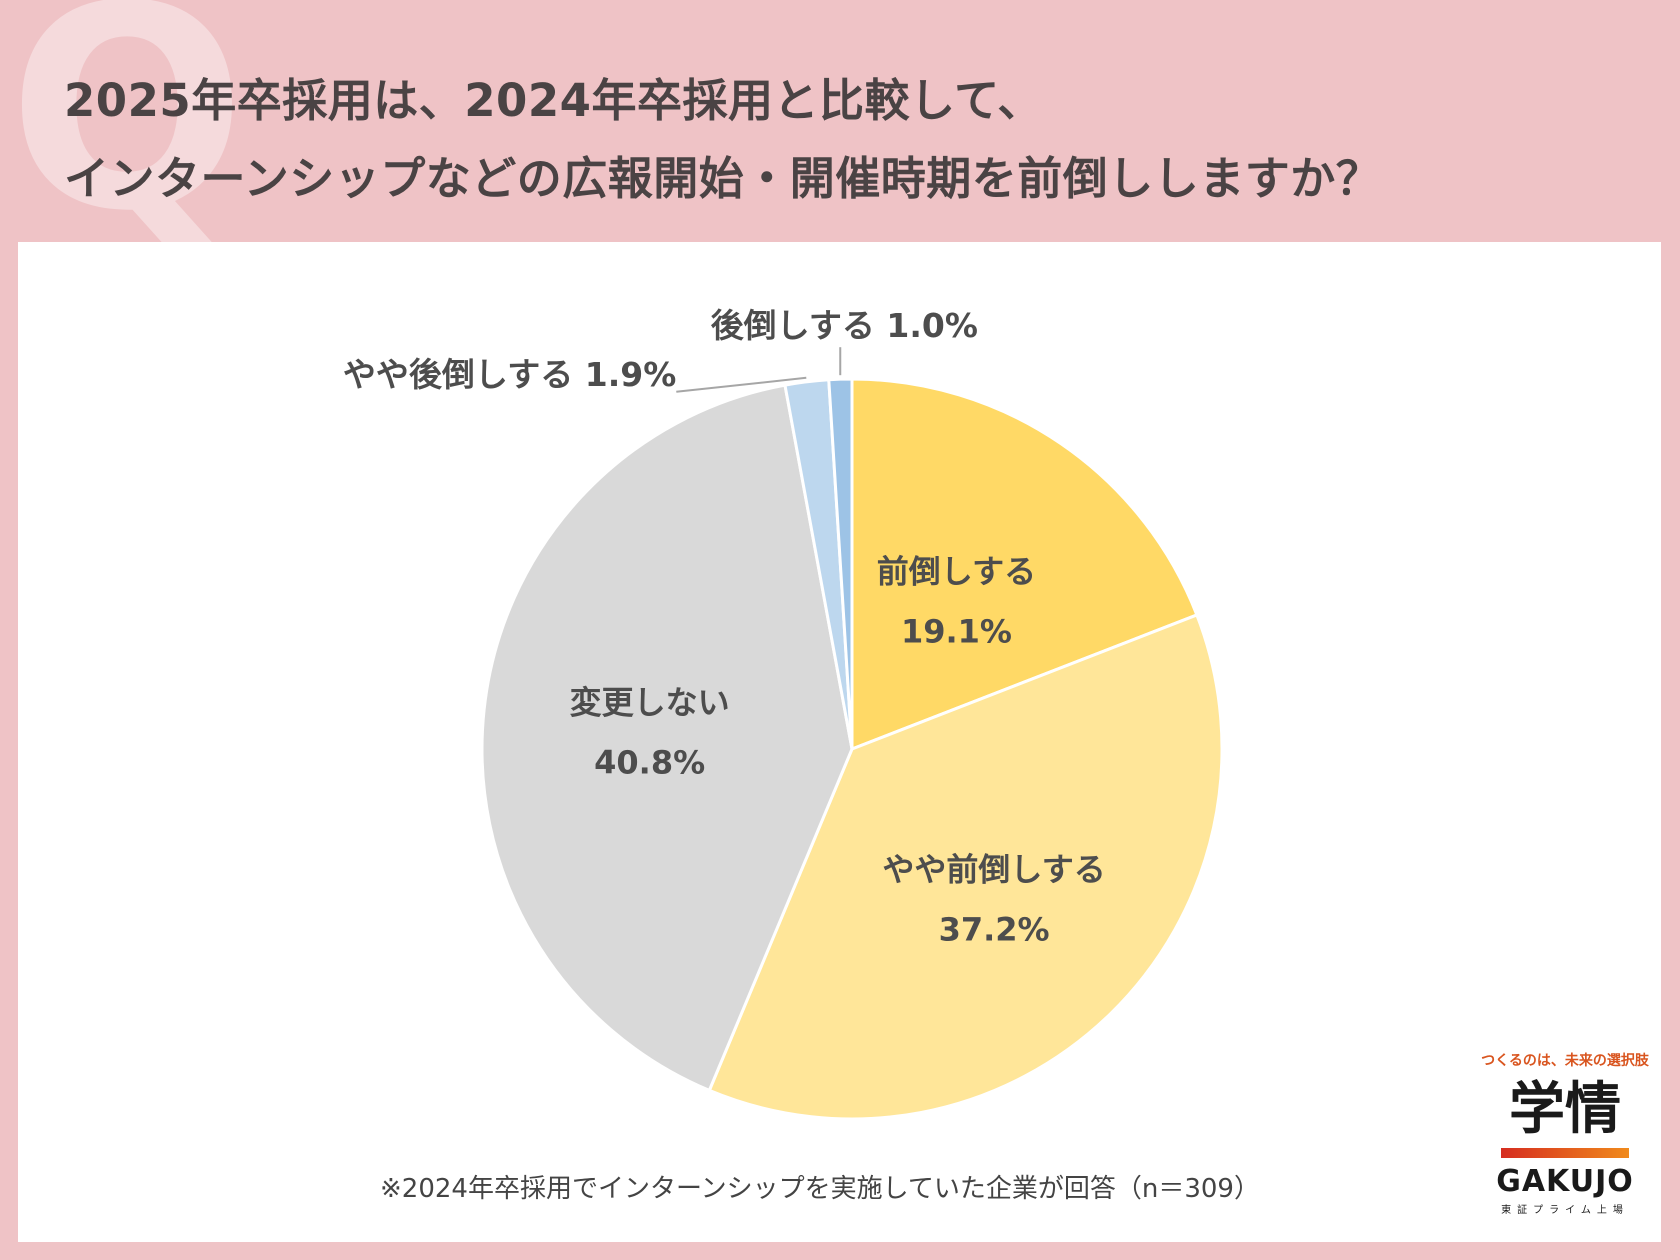 The image size is (1680, 1260). Describe the element at coordinates (994, 930) in the screenshot. I see `slice-value-label: 37.2%` at that location.